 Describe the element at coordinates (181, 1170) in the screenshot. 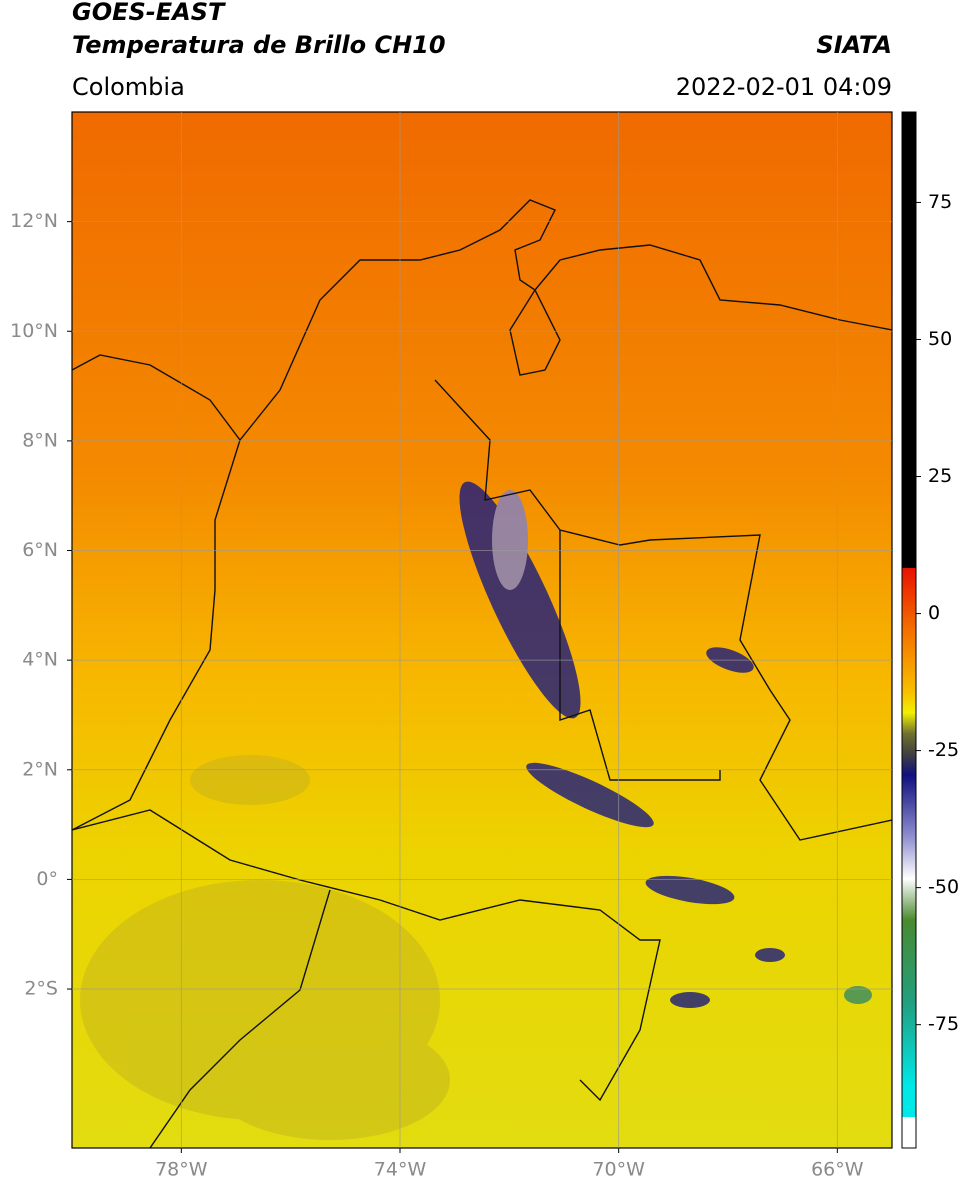

I see `lon-tick-label: 78°W` at that location.